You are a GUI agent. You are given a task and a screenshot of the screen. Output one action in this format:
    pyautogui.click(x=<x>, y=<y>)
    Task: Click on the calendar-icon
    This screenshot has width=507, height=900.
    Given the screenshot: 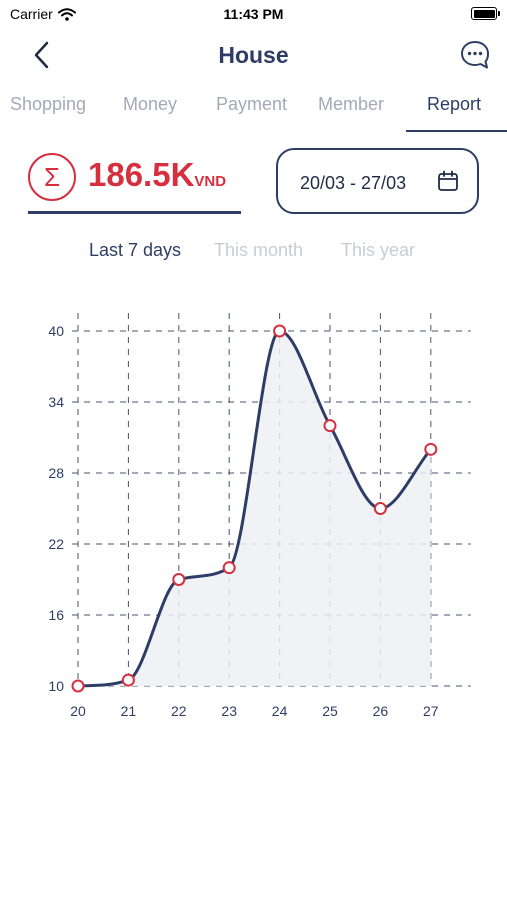 What is the action you would take?
    pyautogui.click(x=448, y=180)
    